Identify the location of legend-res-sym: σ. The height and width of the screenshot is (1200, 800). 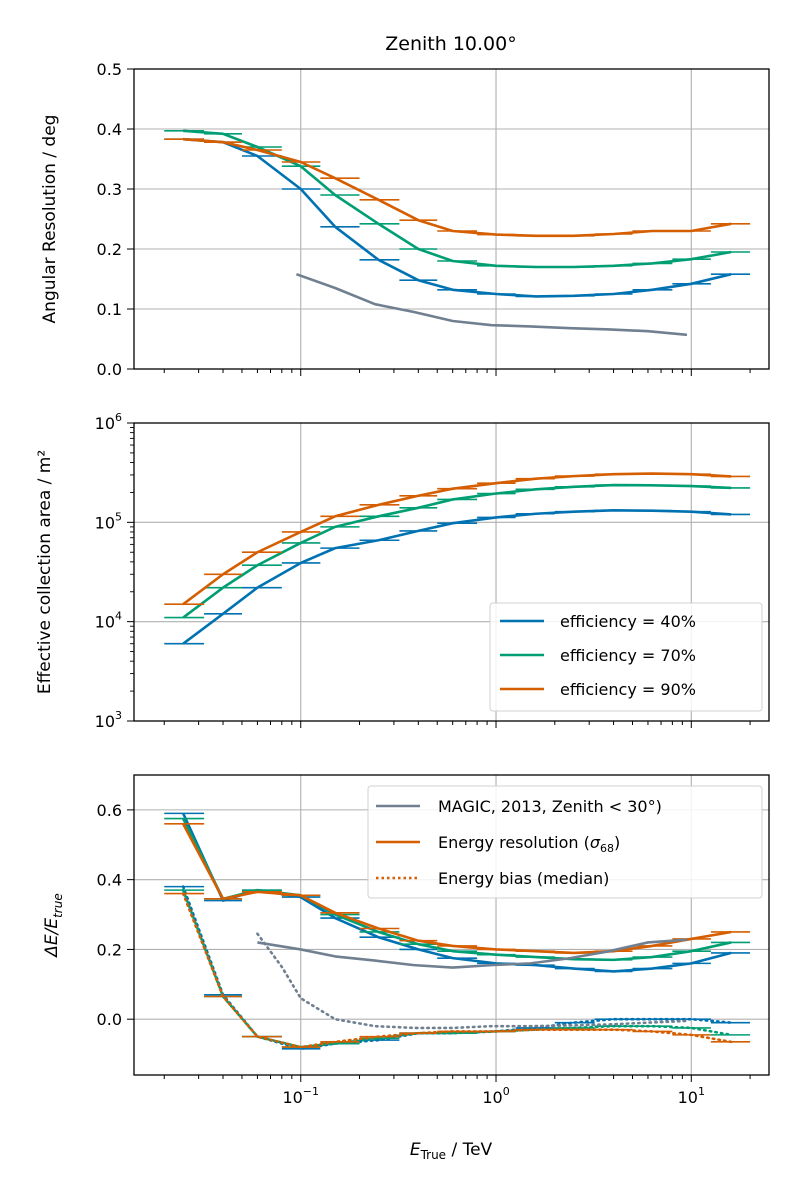
(595, 842).